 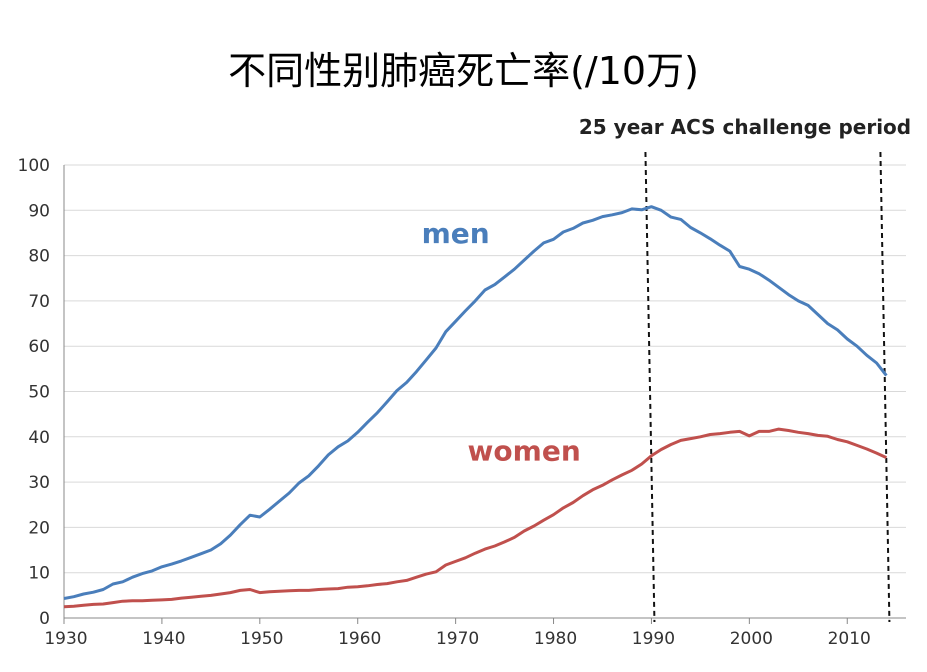 I want to click on x-tick-label: 1930, so click(x=65, y=639).